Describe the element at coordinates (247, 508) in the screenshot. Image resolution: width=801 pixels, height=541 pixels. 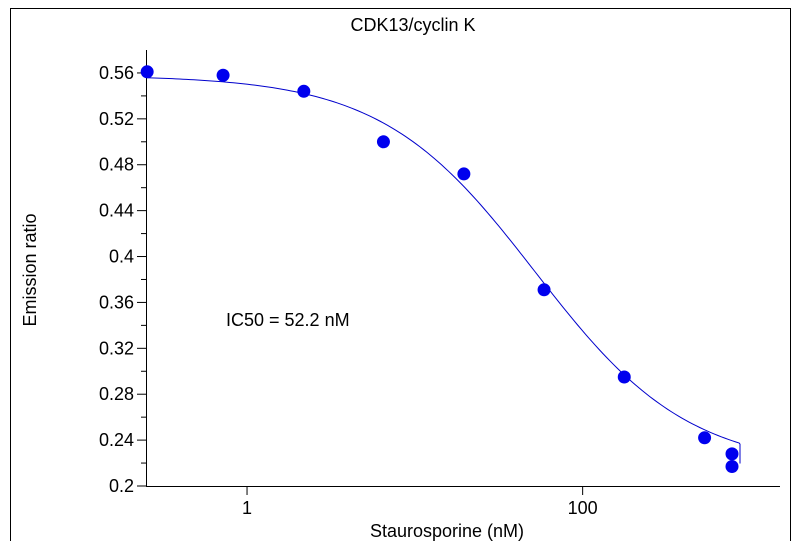
I see `x-tick-label: 1` at that location.